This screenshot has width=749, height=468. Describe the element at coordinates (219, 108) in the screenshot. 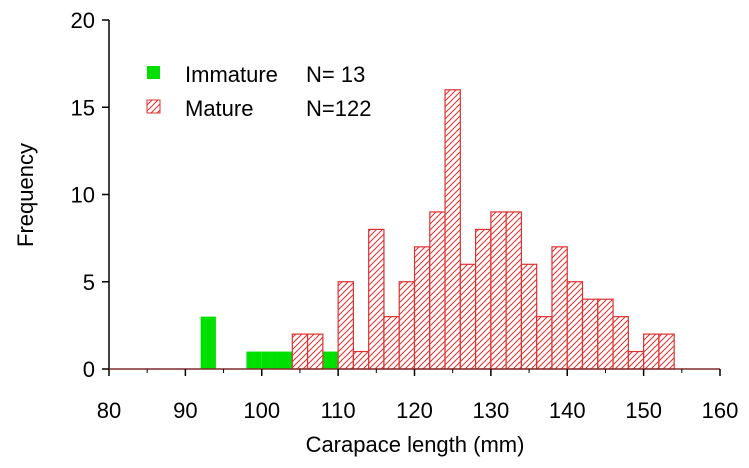

I see `legend-label-mature: Mature` at that location.